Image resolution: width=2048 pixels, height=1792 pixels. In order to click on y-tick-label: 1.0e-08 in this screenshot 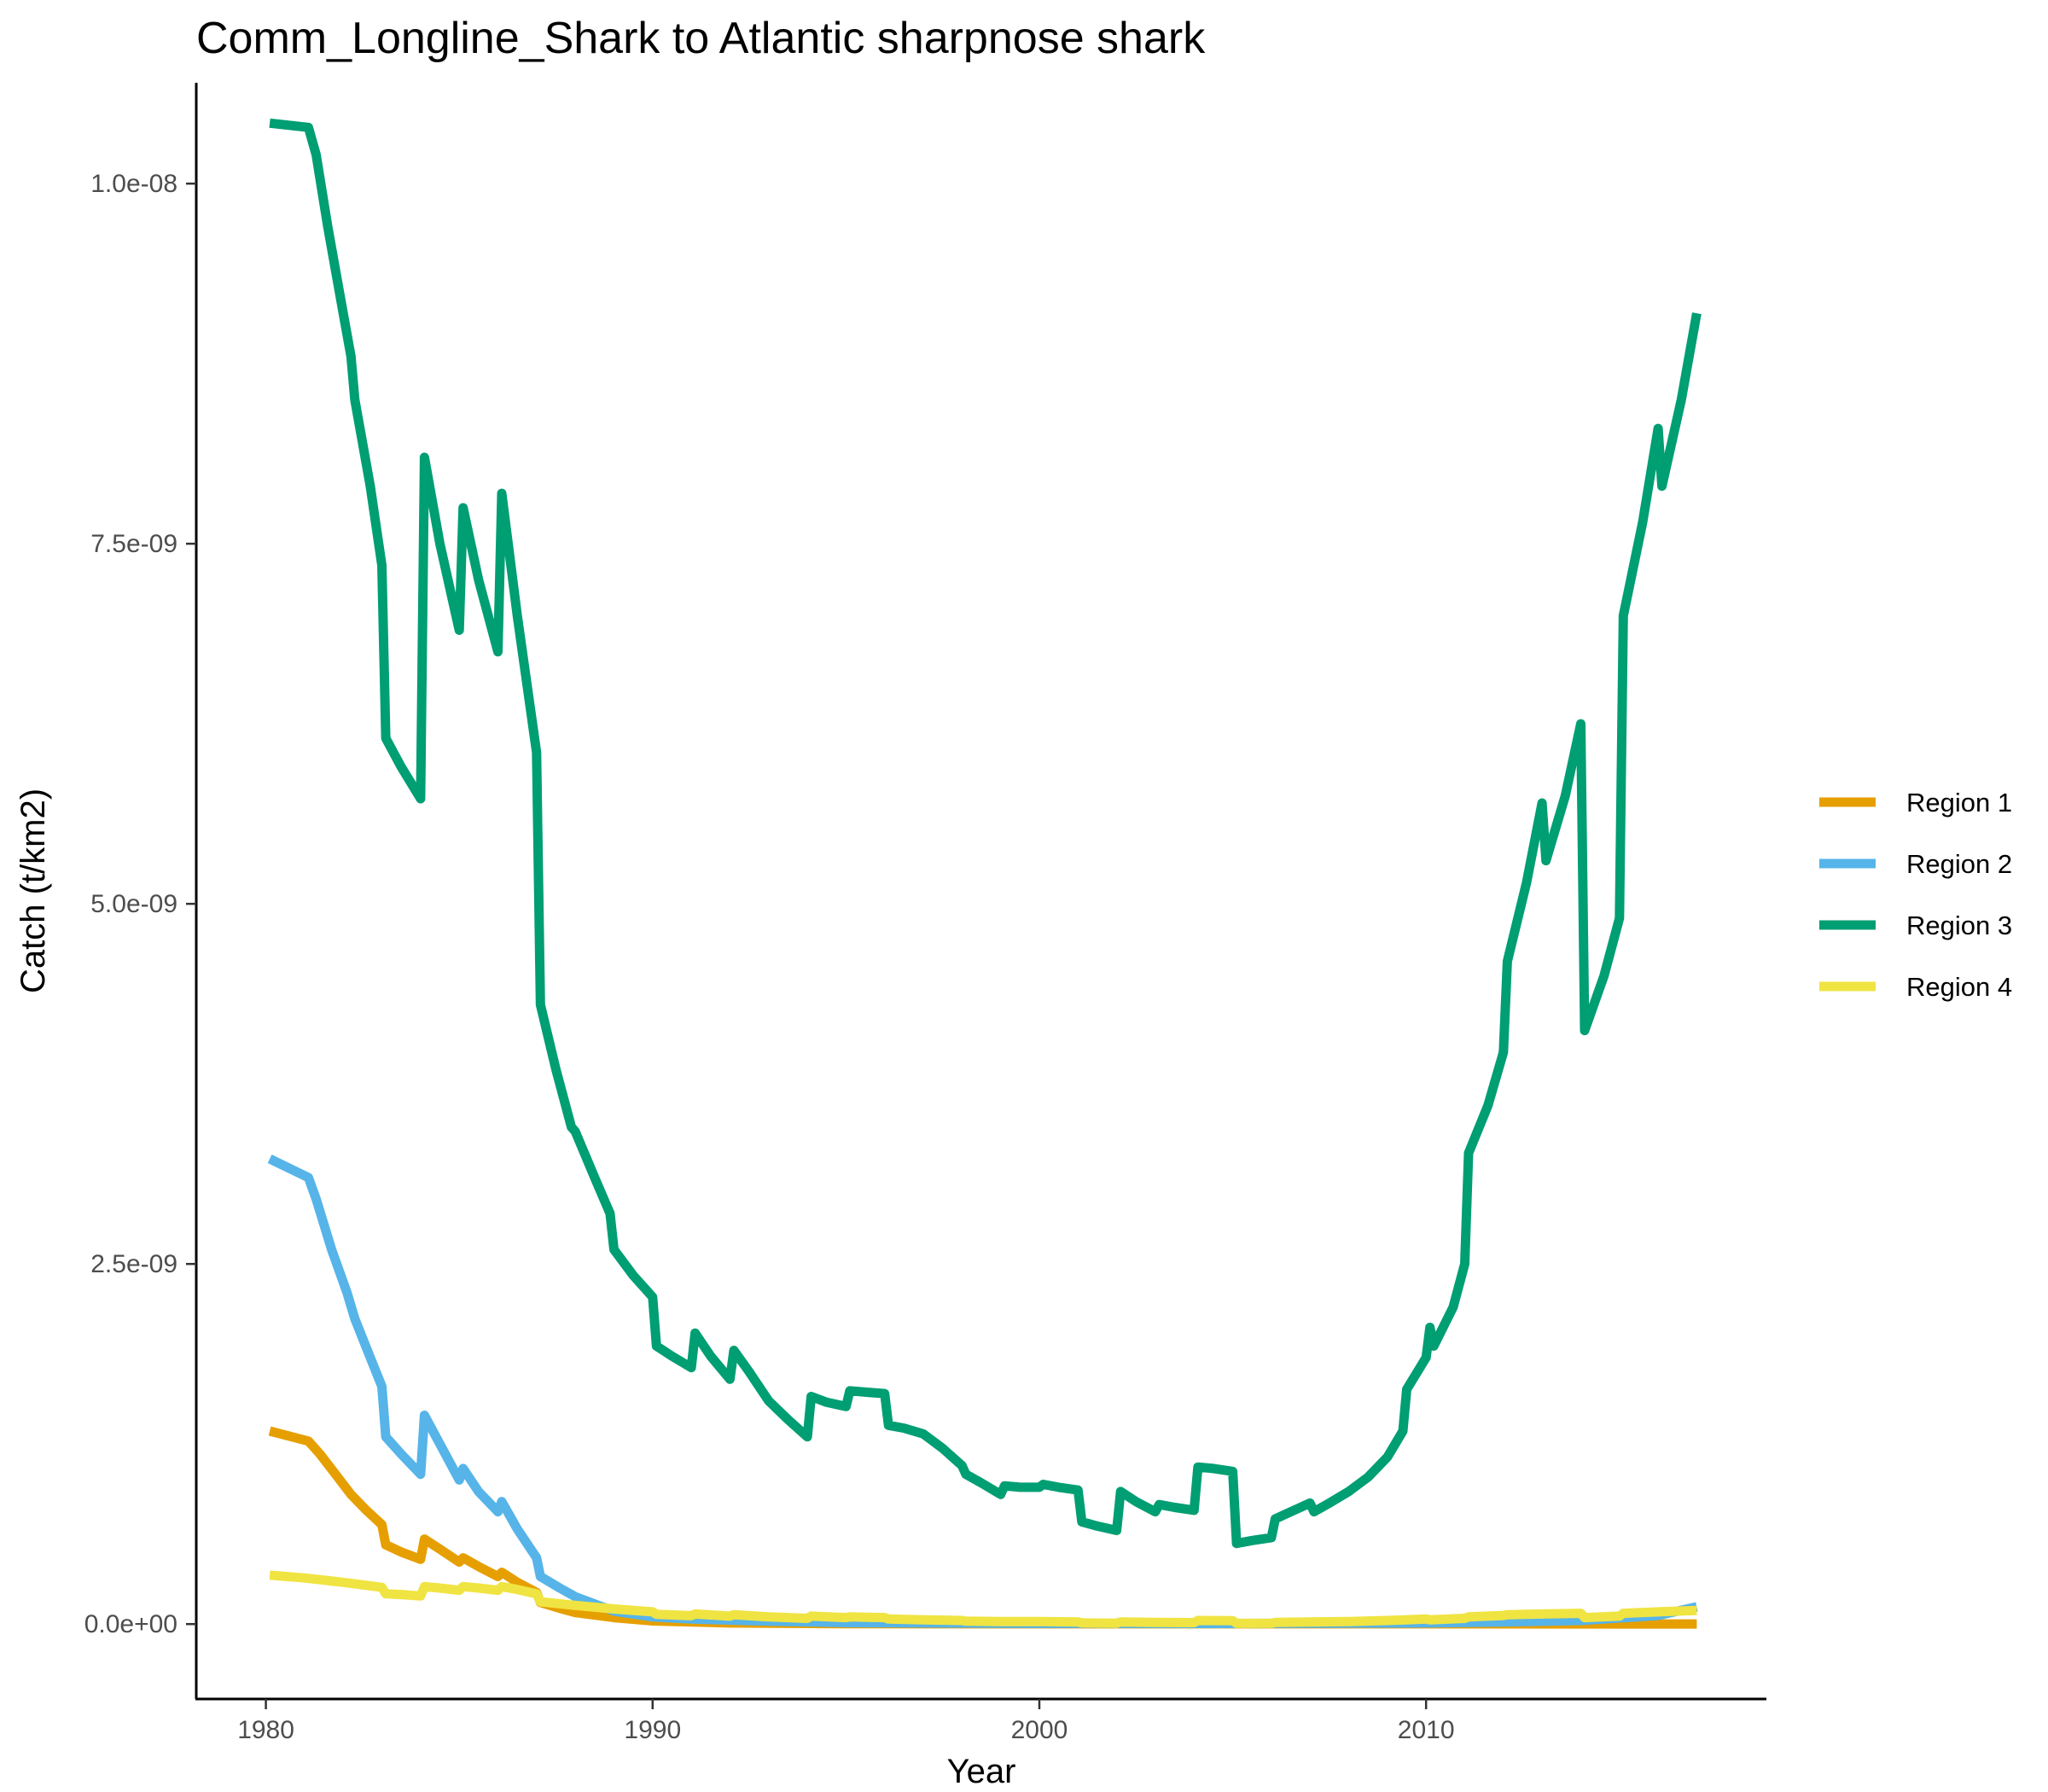, I will do `click(133, 184)`.